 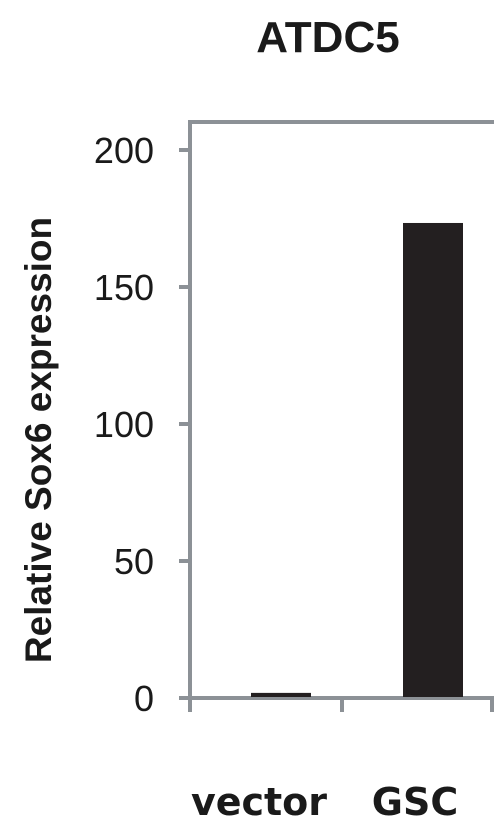 What do you see at coordinates (327, 37) in the screenshot?
I see `chart-title: ATDC5` at bounding box center [327, 37].